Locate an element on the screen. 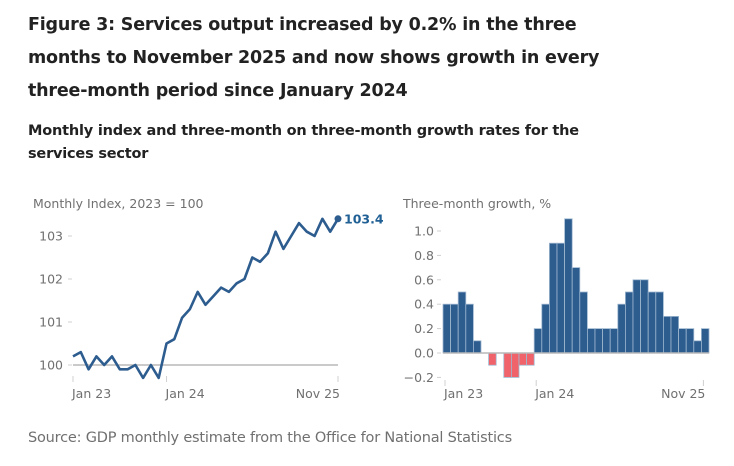 The height and width of the screenshot is (466, 734). bar-chart-y-axis: −0.2 0.0 0.2 0.4 0.6 0.8 1.0 is located at coordinates (422, 304).